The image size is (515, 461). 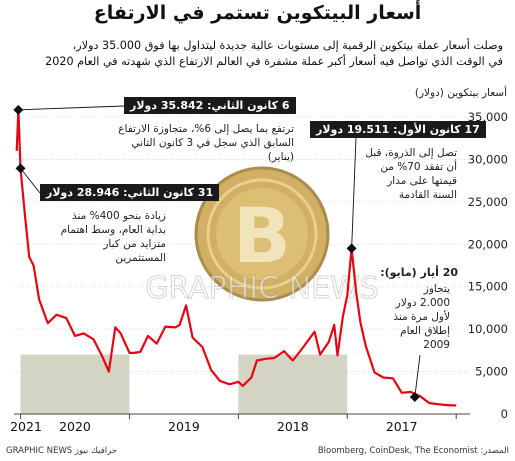 What do you see at coordinates (75, 384) in the screenshot?
I see `year-band-2020` at bounding box center [75, 384].